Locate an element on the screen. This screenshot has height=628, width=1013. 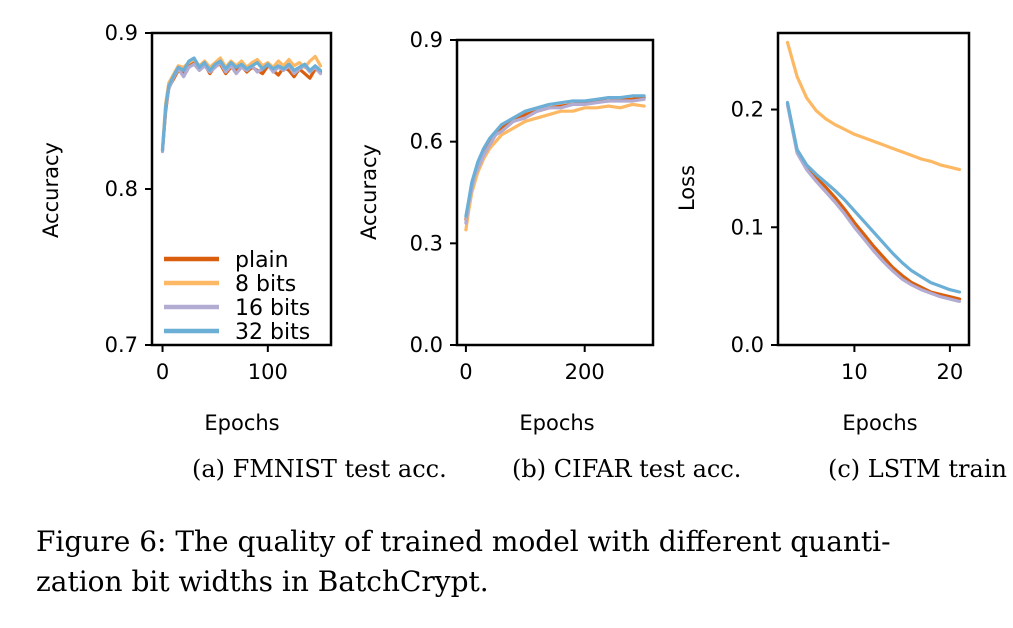
x-tick-label: 20 is located at coordinates (950, 372).